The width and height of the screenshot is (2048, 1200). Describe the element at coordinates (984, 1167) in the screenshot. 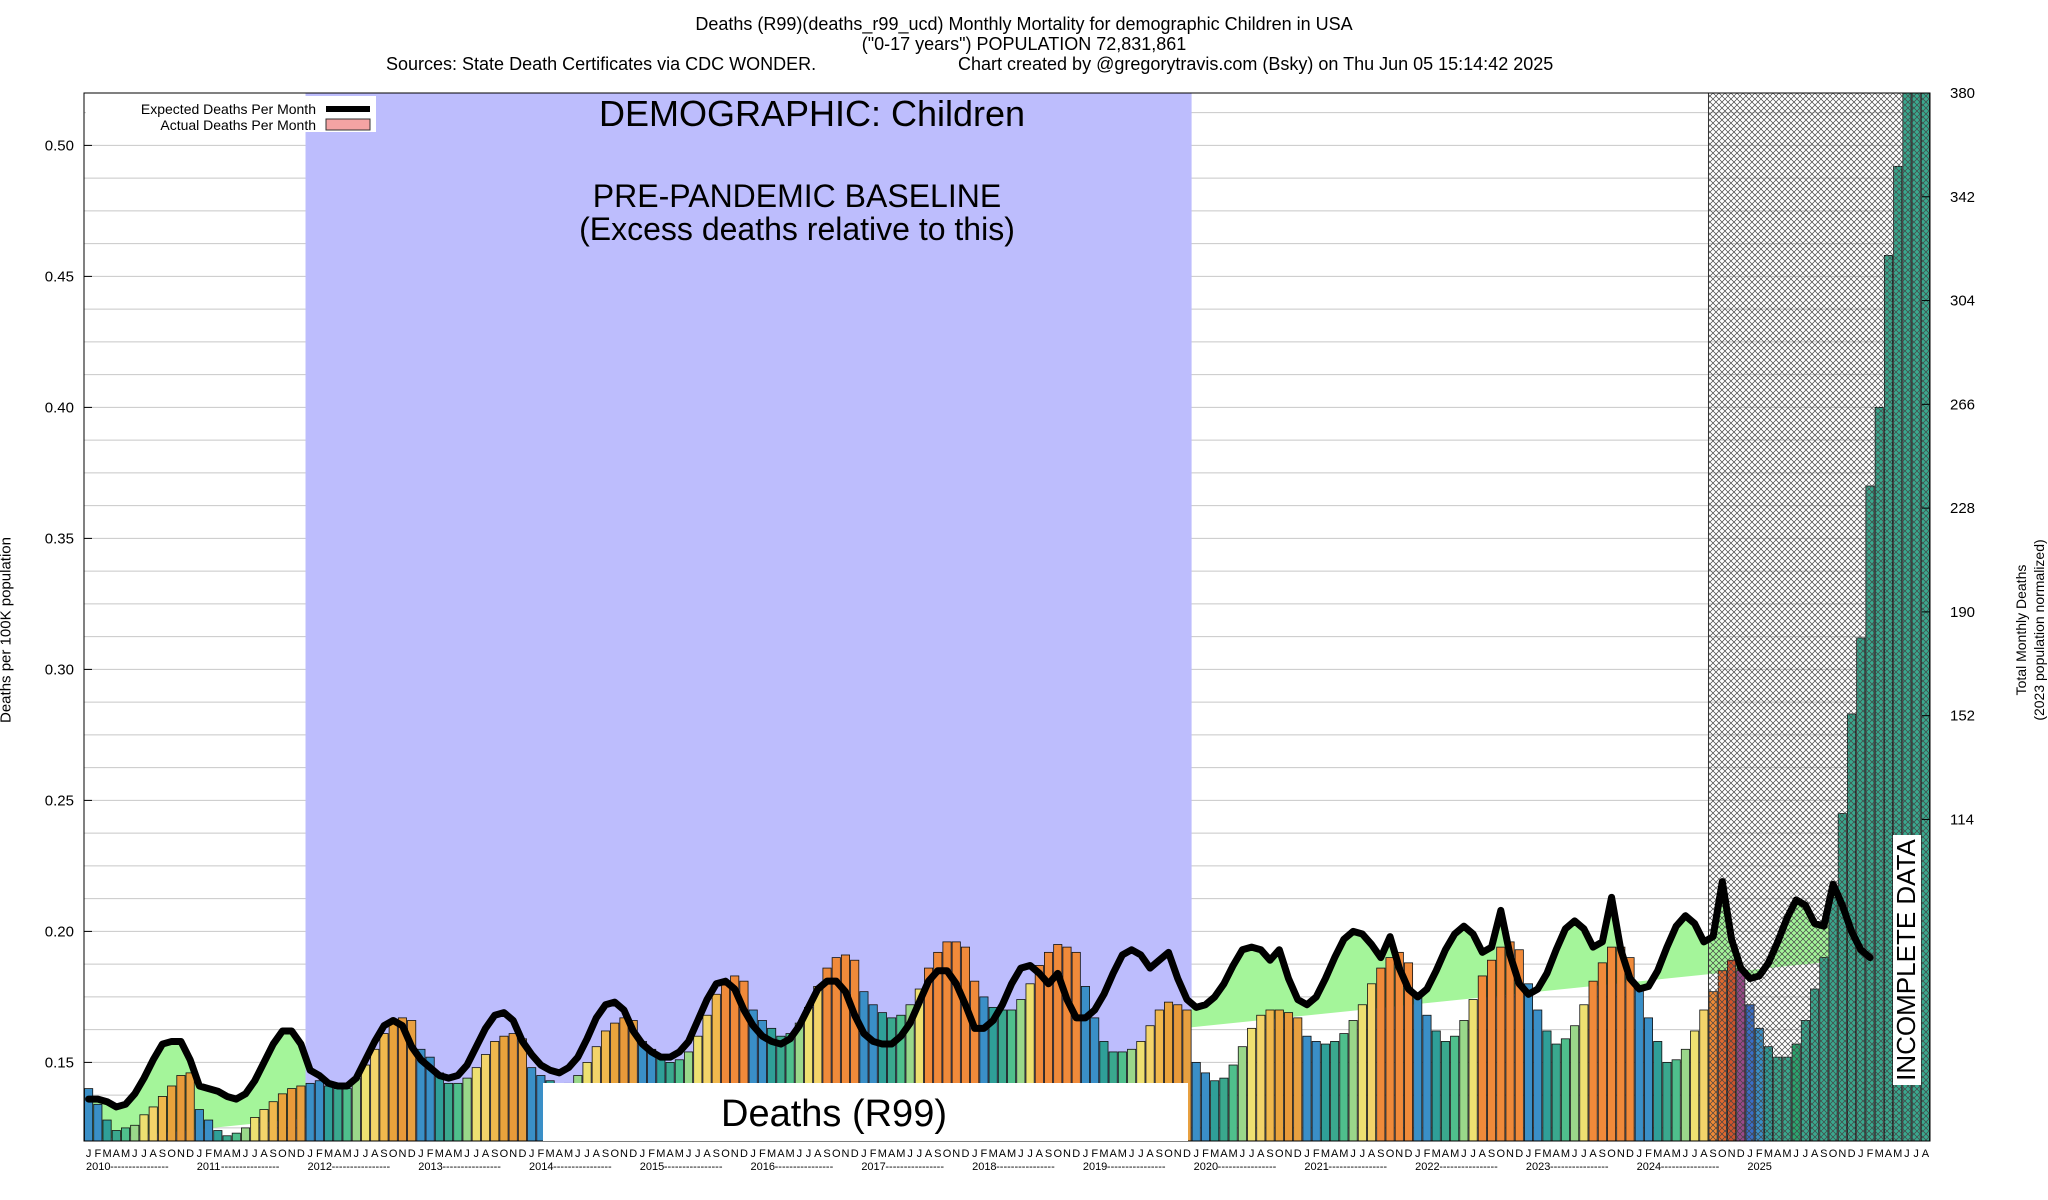

I see `x-tick-year: 2018` at that location.